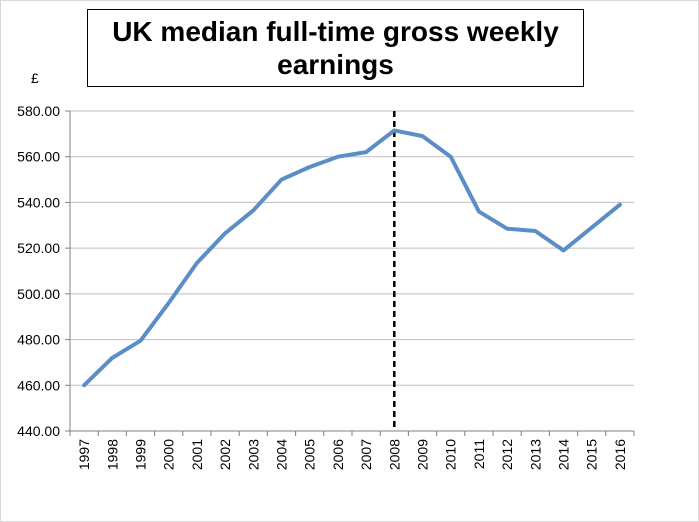 Image resolution: width=699 pixels, height=522 pixels. What do you see at coordinates (592, 454) in the screenshot?
I see `x-tick-label: 2015` at bounding box center [592, 454].